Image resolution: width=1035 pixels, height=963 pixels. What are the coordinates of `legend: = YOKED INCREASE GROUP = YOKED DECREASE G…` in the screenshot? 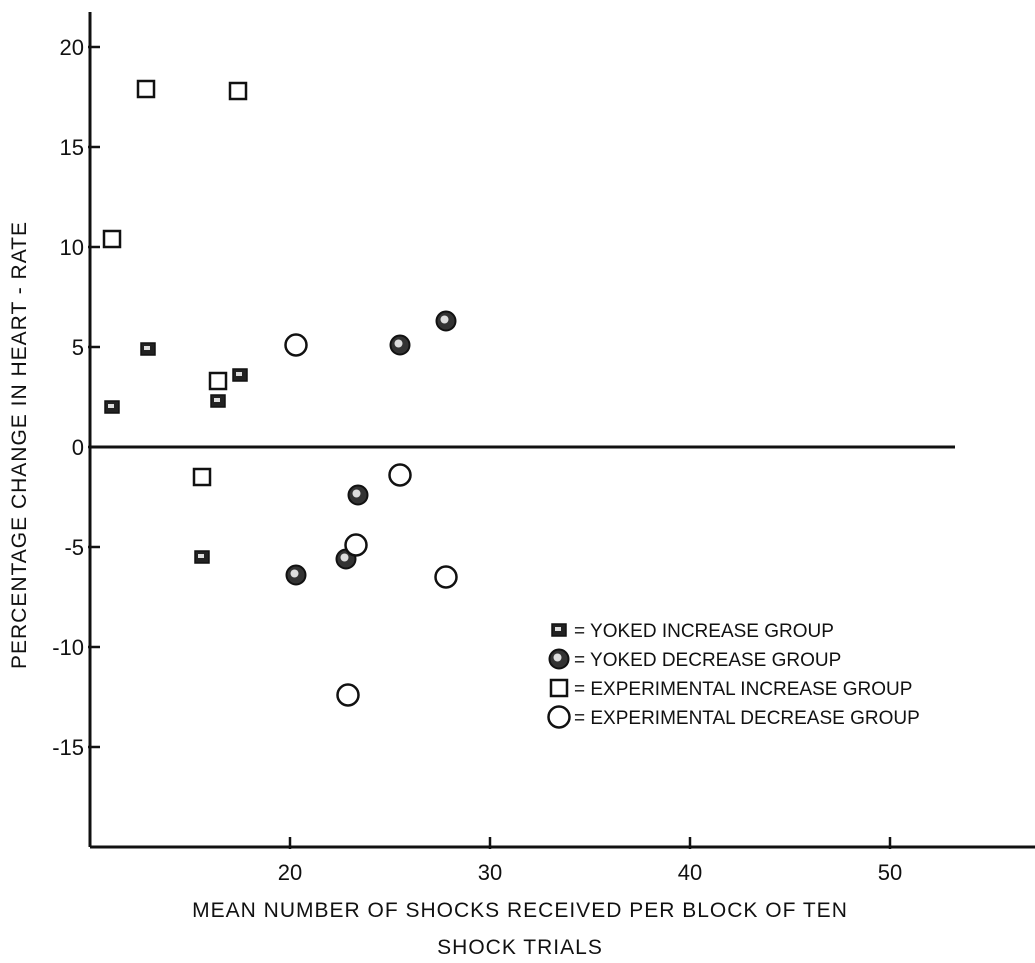 It's located at (733, 675).